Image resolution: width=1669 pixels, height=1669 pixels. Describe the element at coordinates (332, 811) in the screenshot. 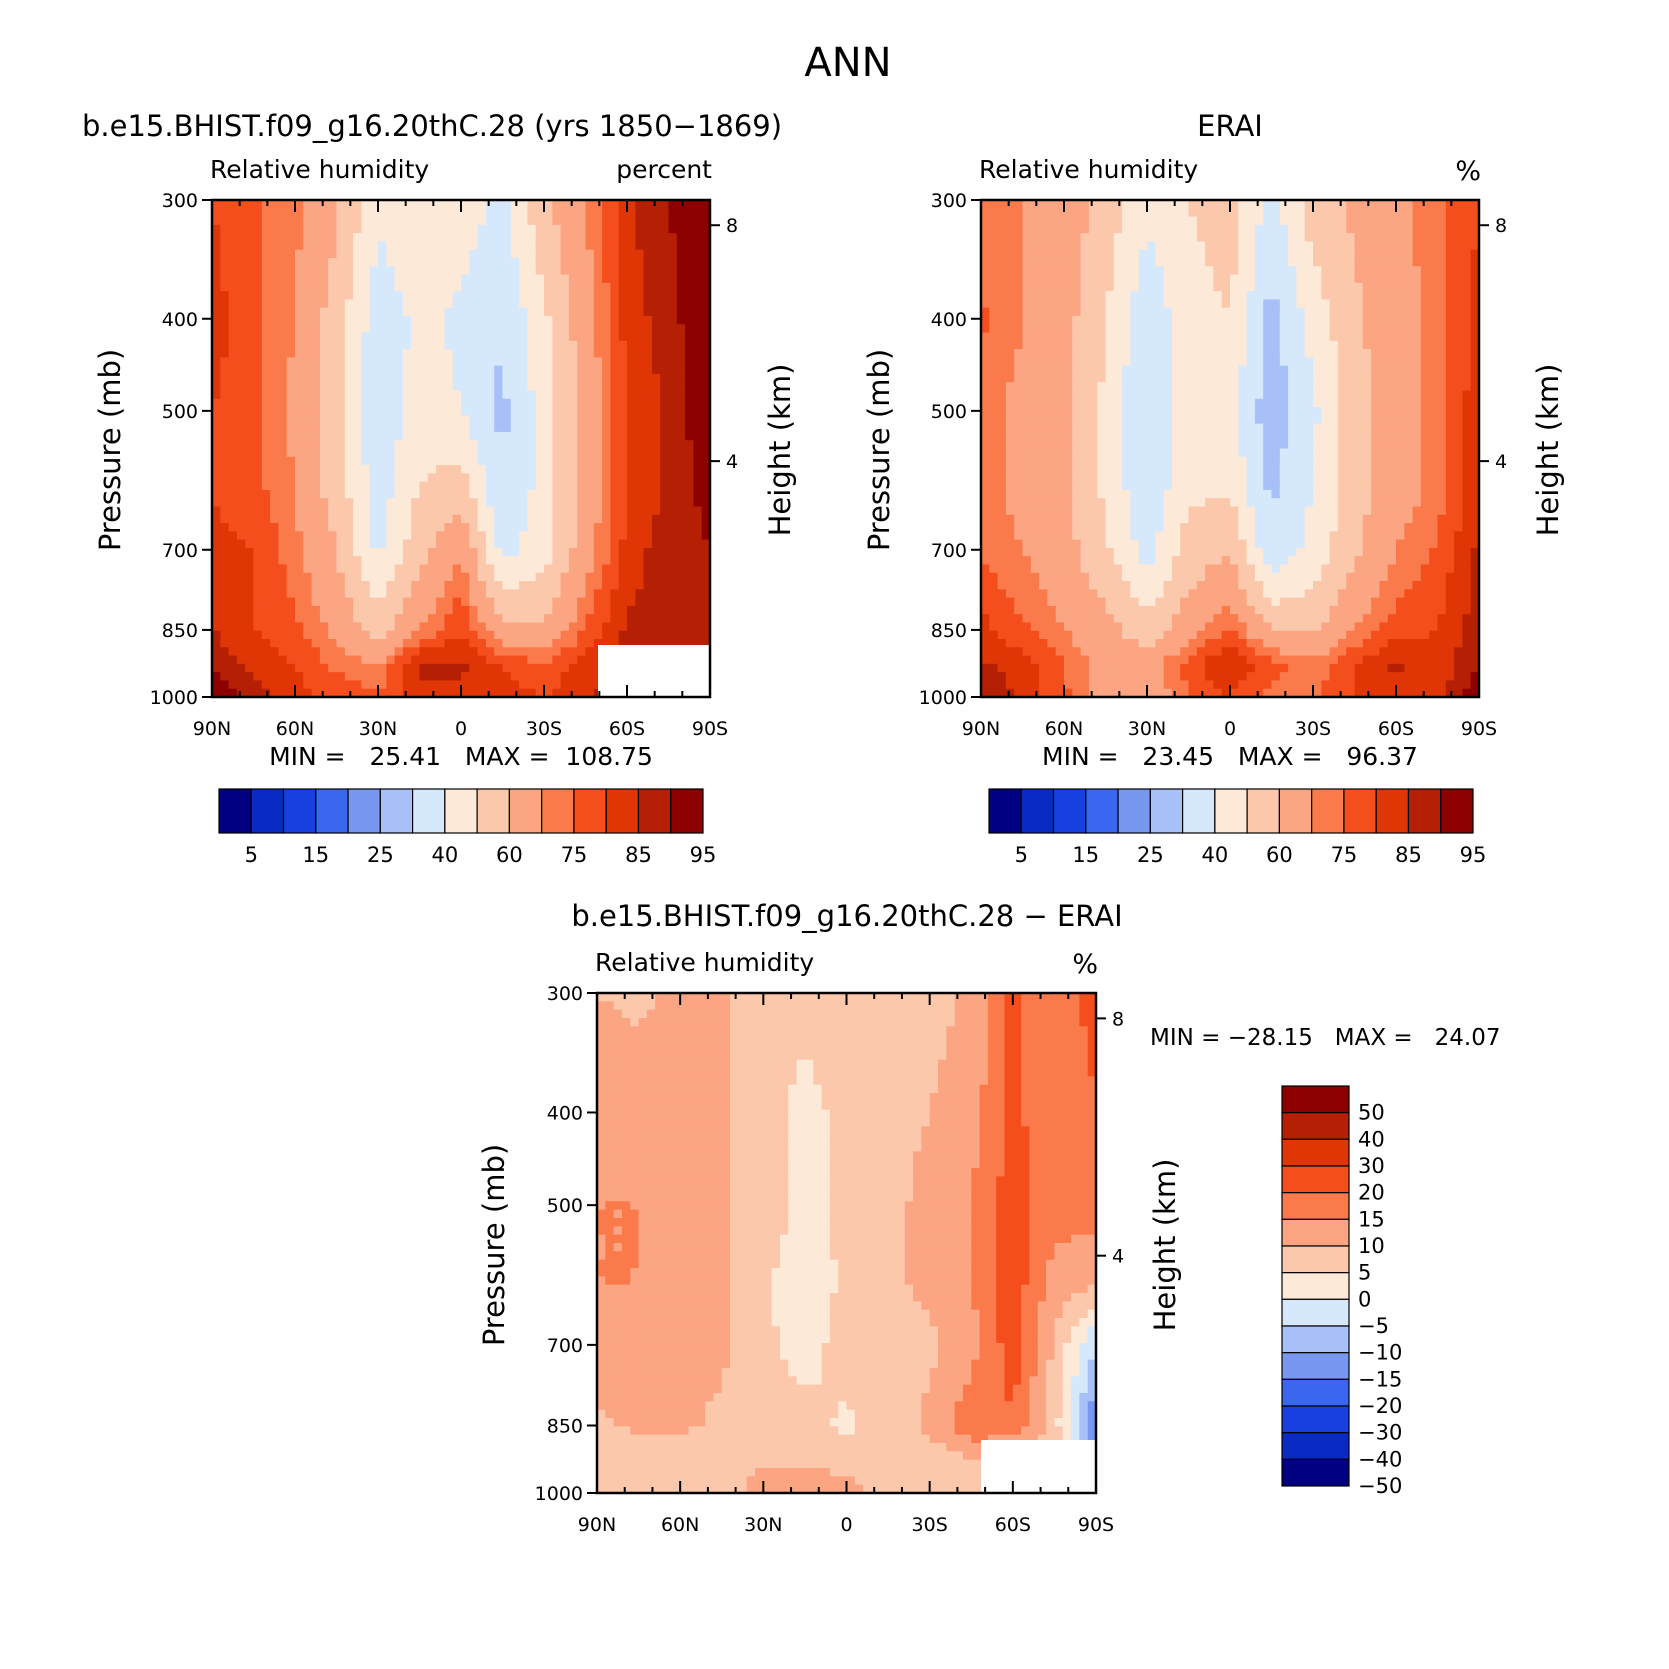

I see `colorbar-swatch` at that location.